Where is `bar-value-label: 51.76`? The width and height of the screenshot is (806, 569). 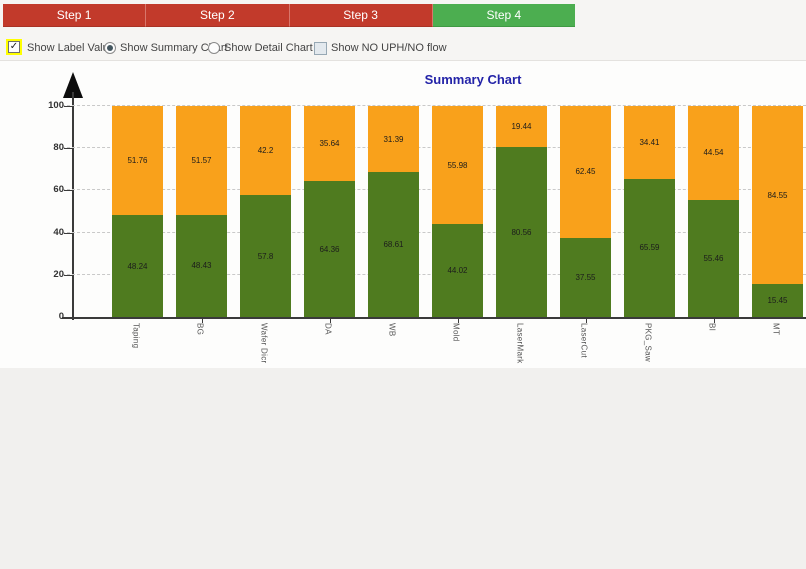
bar-value-label: 51.76 is located at coordinates (137, 161).